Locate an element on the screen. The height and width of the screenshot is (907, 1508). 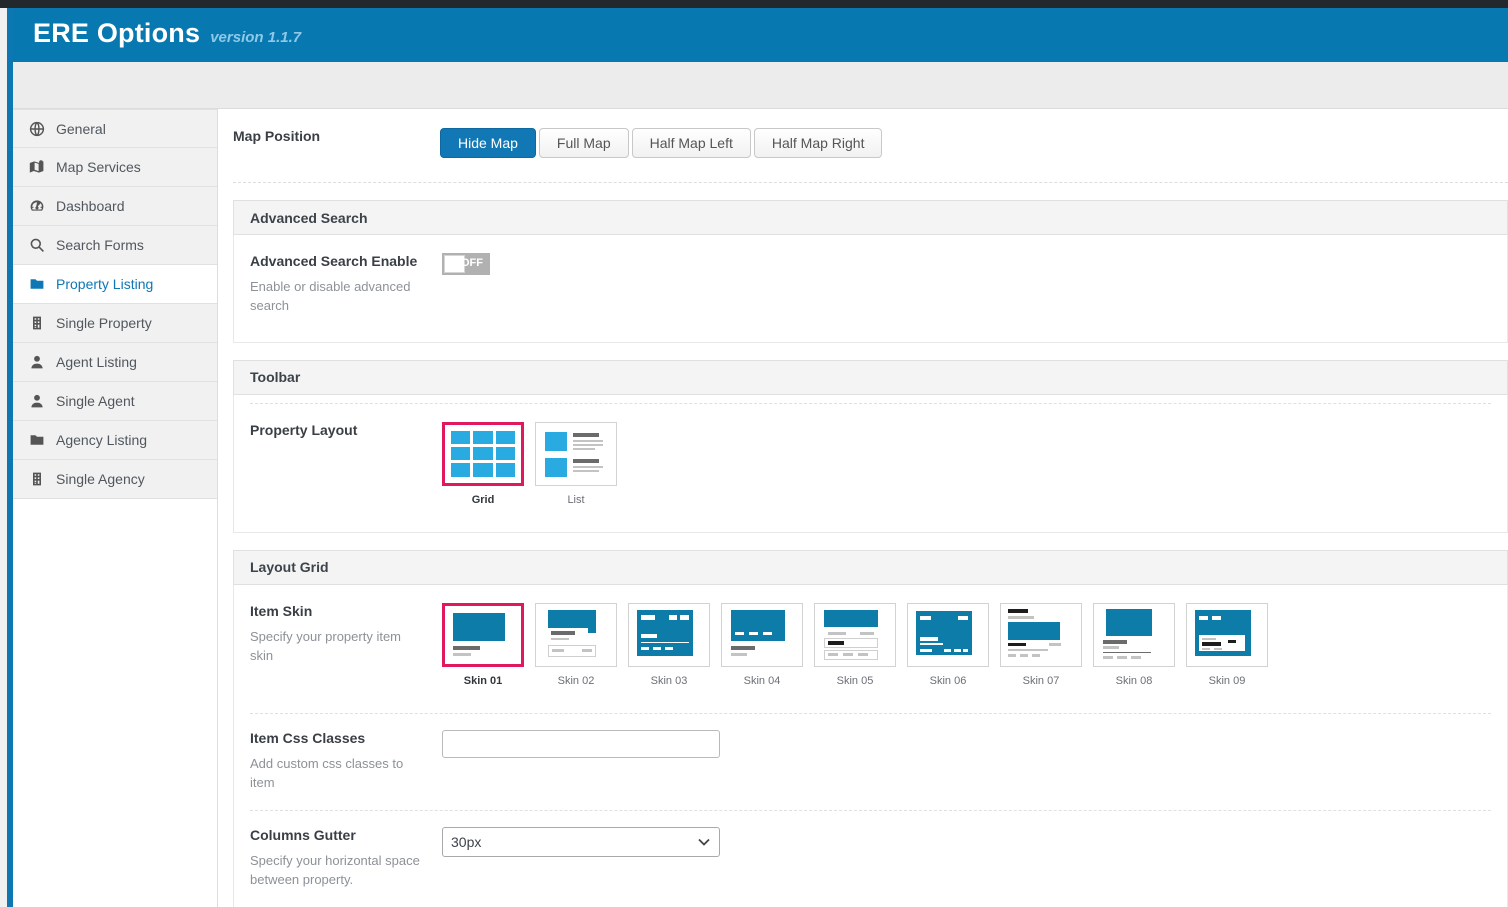
layout-option-label: Grid is located at coordinates (483, 499).